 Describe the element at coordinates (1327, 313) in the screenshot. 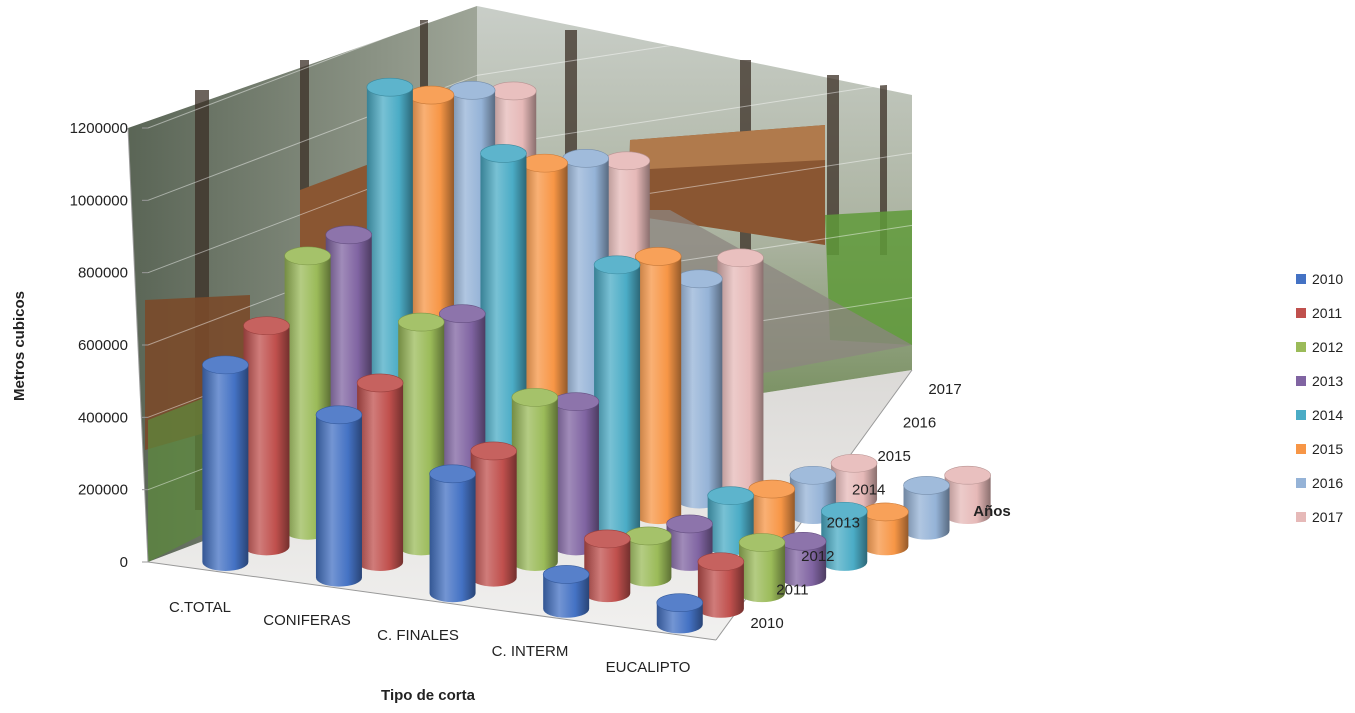

I see `legend-label: 2011` at that location.